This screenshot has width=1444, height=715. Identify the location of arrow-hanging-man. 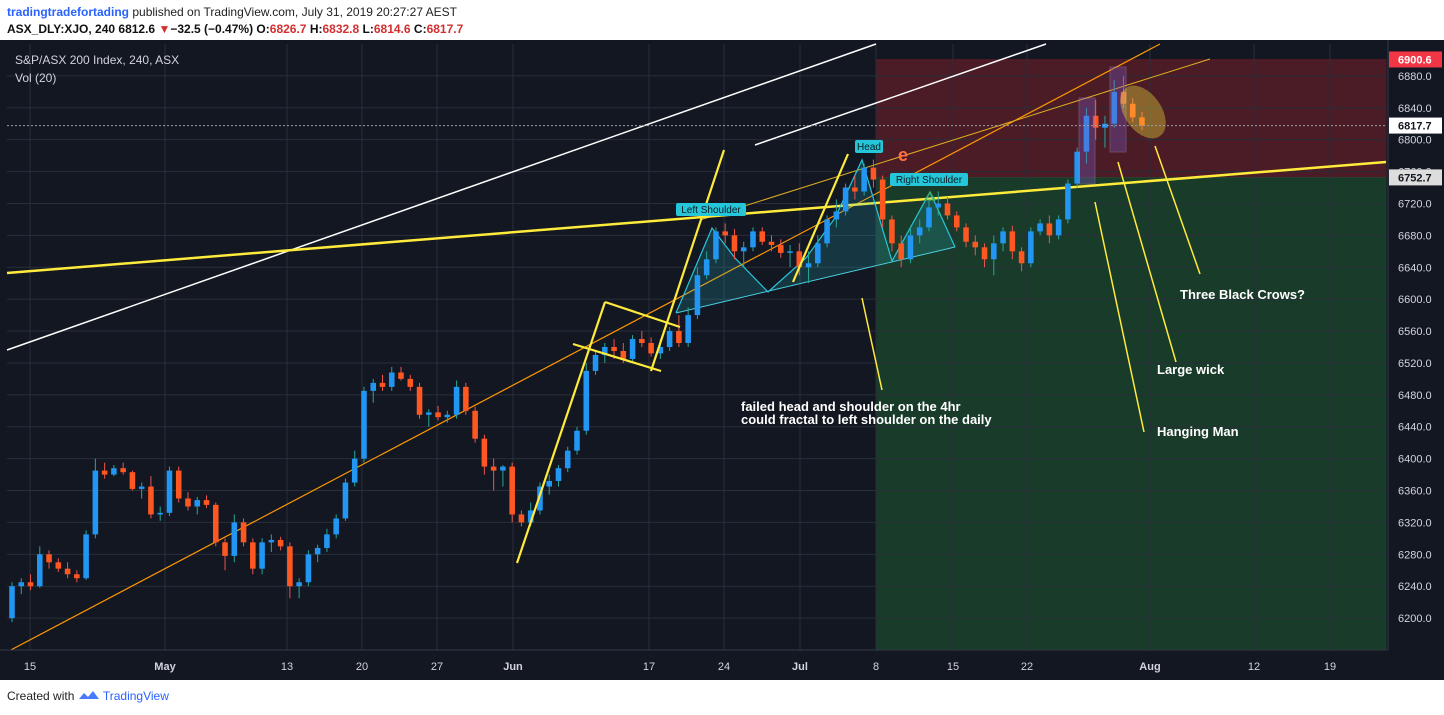
(1119, 317).